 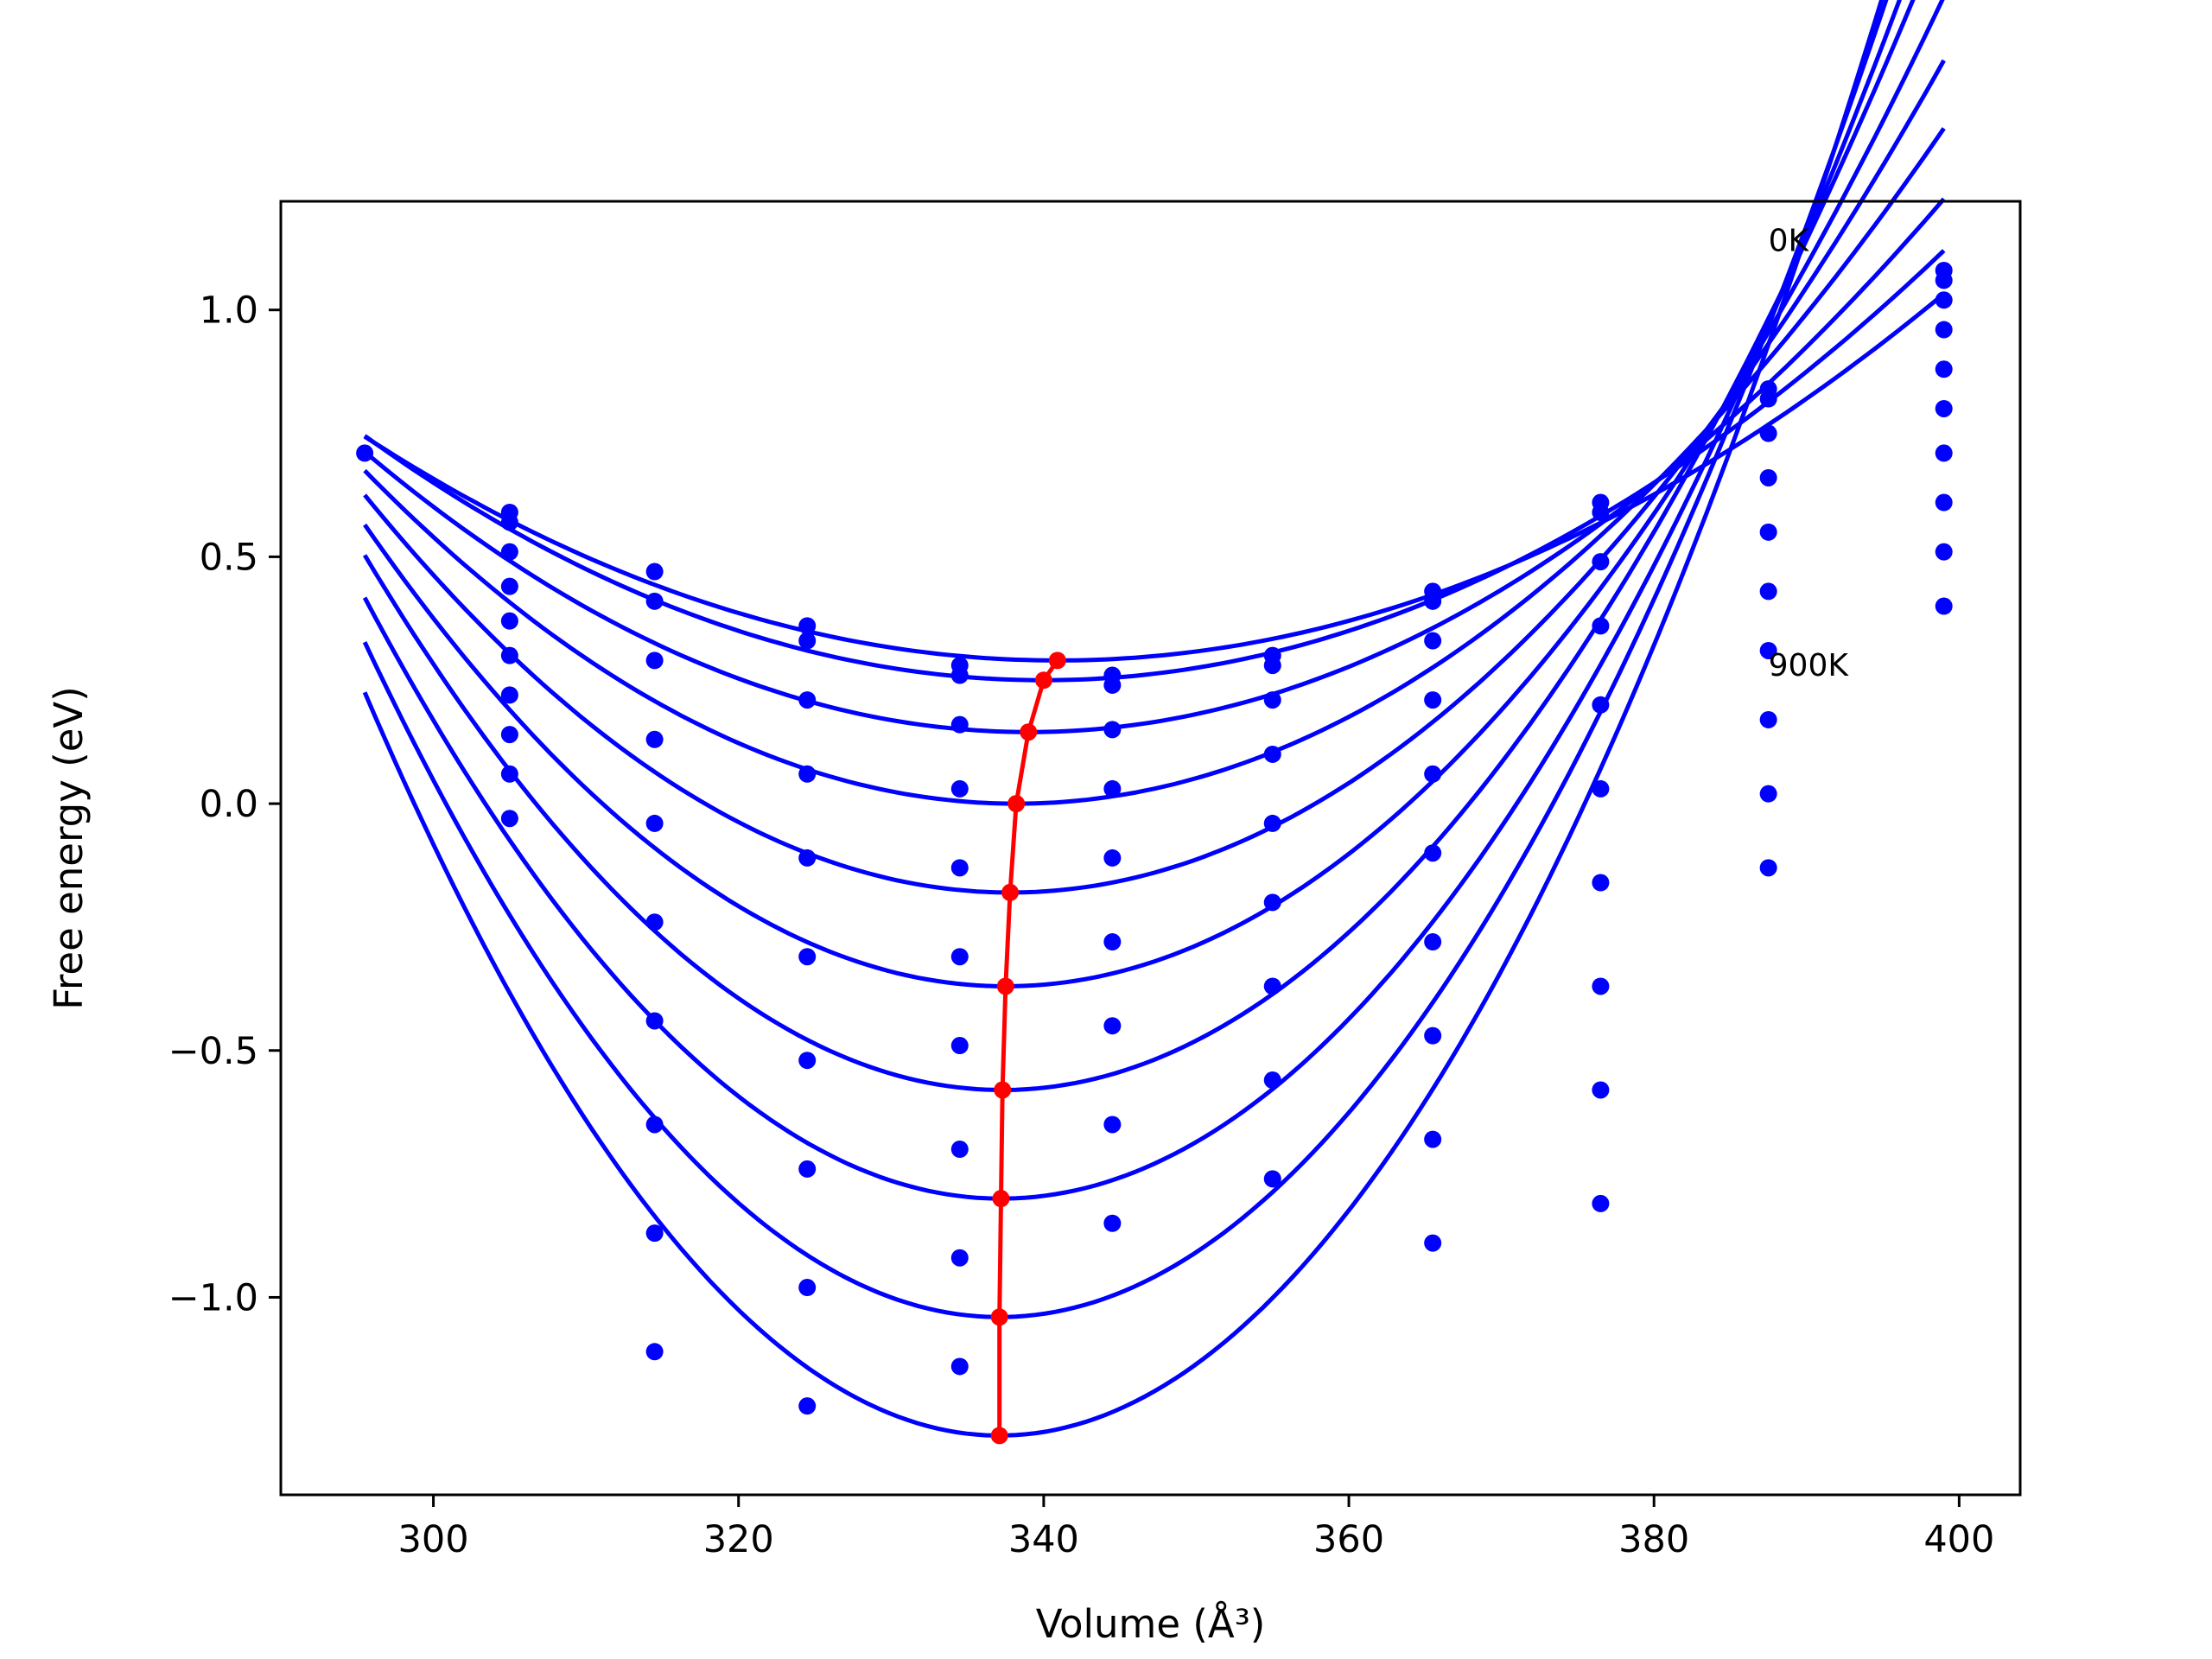 I want to click on annotation-0: 0K, so click(x=1789, y=241).